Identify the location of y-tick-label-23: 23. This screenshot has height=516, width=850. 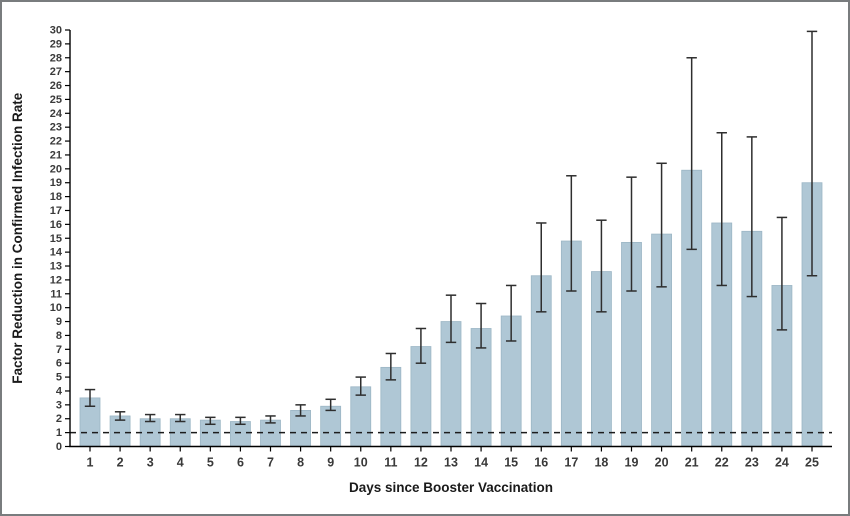
(56, 128).